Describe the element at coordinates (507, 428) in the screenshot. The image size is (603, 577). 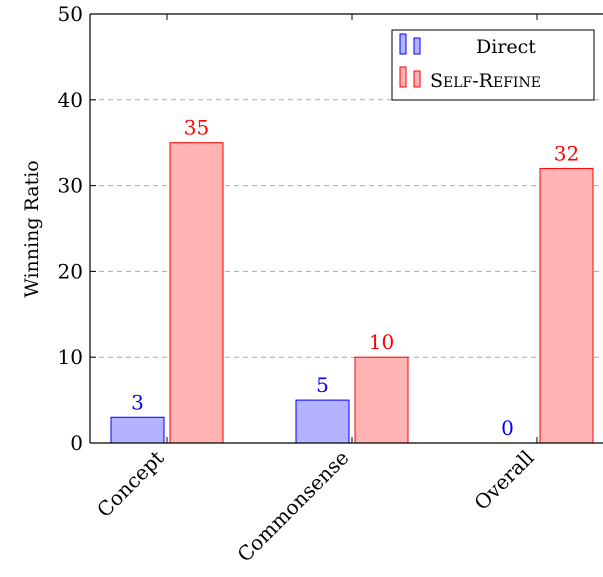
I see `data-label: 0` at that location.